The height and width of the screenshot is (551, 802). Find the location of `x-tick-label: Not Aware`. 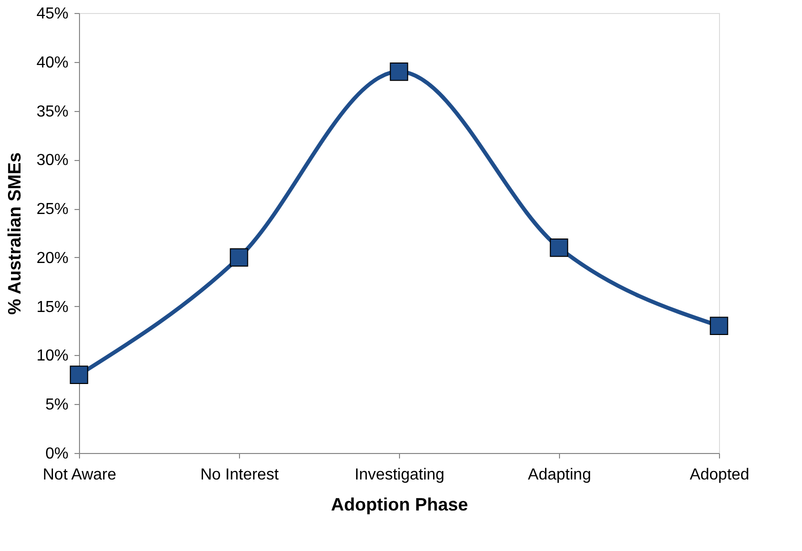

x-tick-label: Not Aware is located at coordinates (79, 475).